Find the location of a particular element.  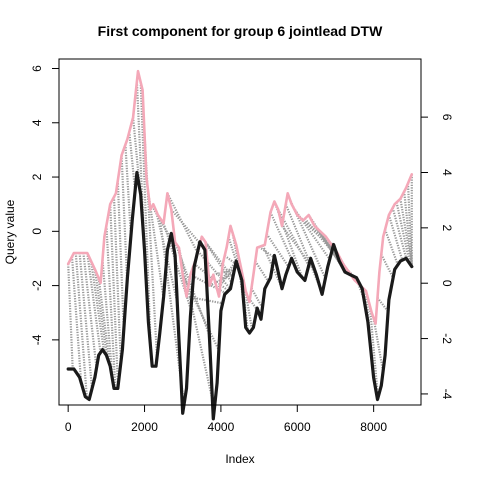

y-axis-right: -4 -2 0 2 4 6 is located at coordinates (437, 257).